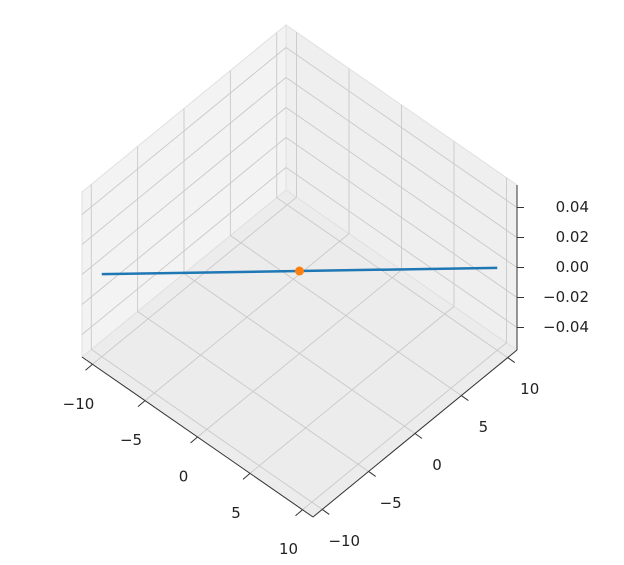 This screenshot has height=565, width=624. I want to click on x-tick-label: 0, so click(184, 477).